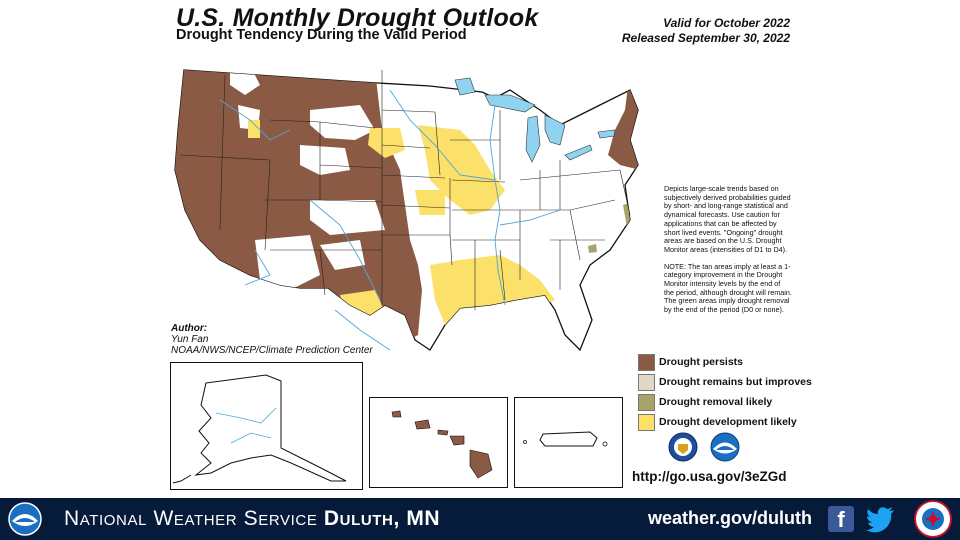  I want to click on no-drought-mt, so click(342, 122).